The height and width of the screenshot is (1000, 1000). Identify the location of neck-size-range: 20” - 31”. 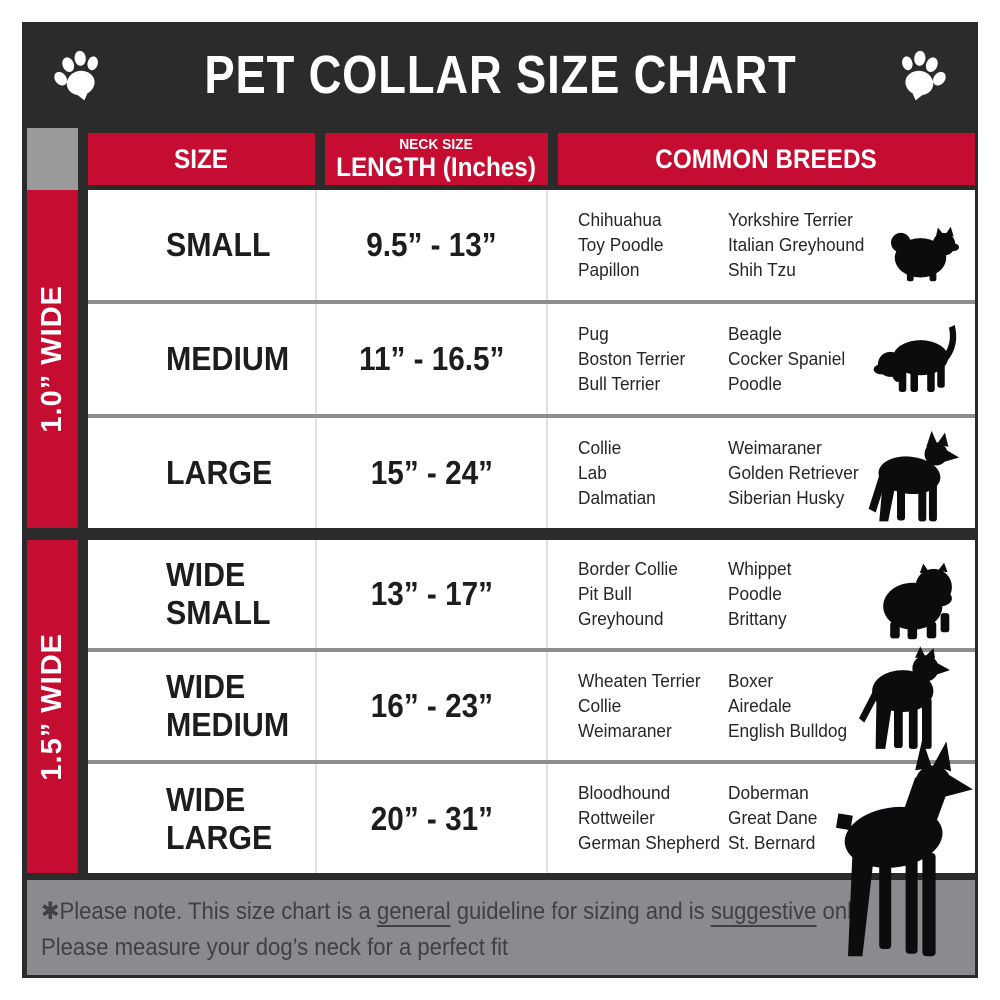
(431, 818).